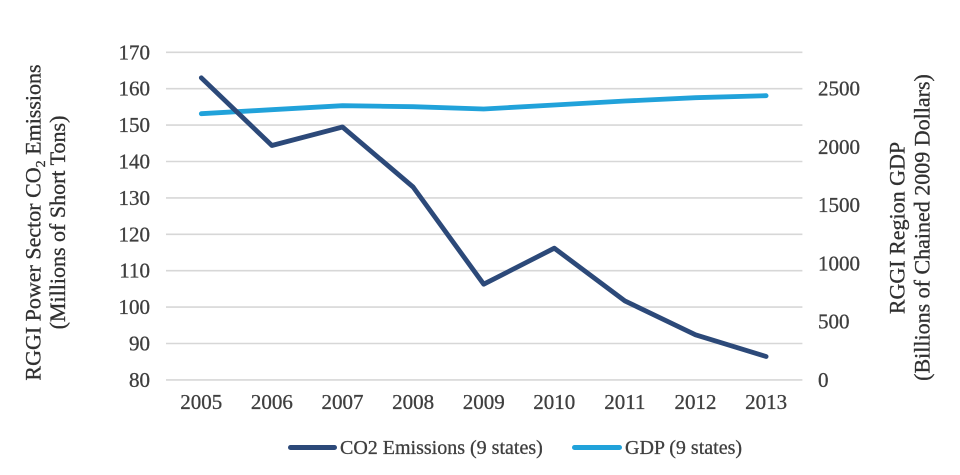  I want to click on svg-text:(Billions of Chained 2009 Doll: (Billions of Chained 2009 Dollars), so click(922, 227).